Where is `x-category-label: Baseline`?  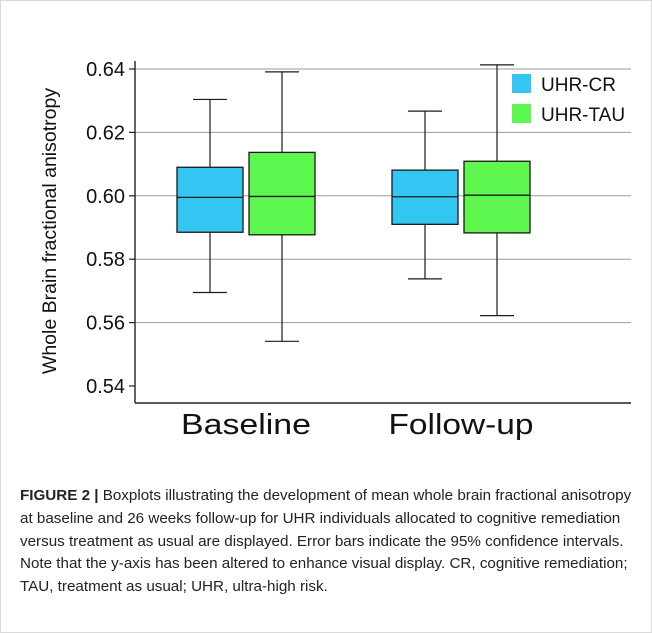 x-category-label: Baseline is located at coordinates (246, 425).